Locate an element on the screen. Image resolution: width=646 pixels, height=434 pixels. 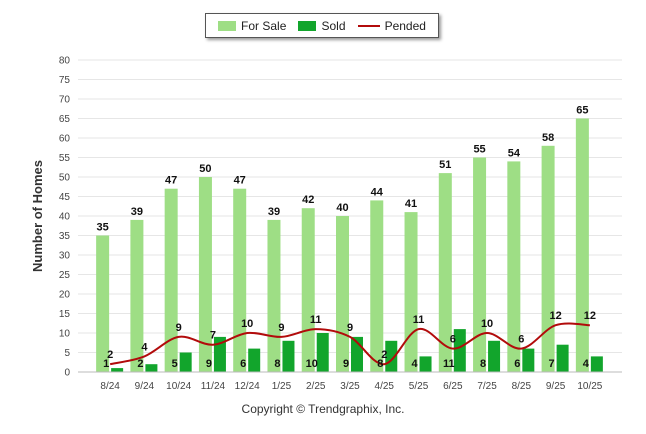
x-tick-label: 8/25 is located at coordinates (522, 386).